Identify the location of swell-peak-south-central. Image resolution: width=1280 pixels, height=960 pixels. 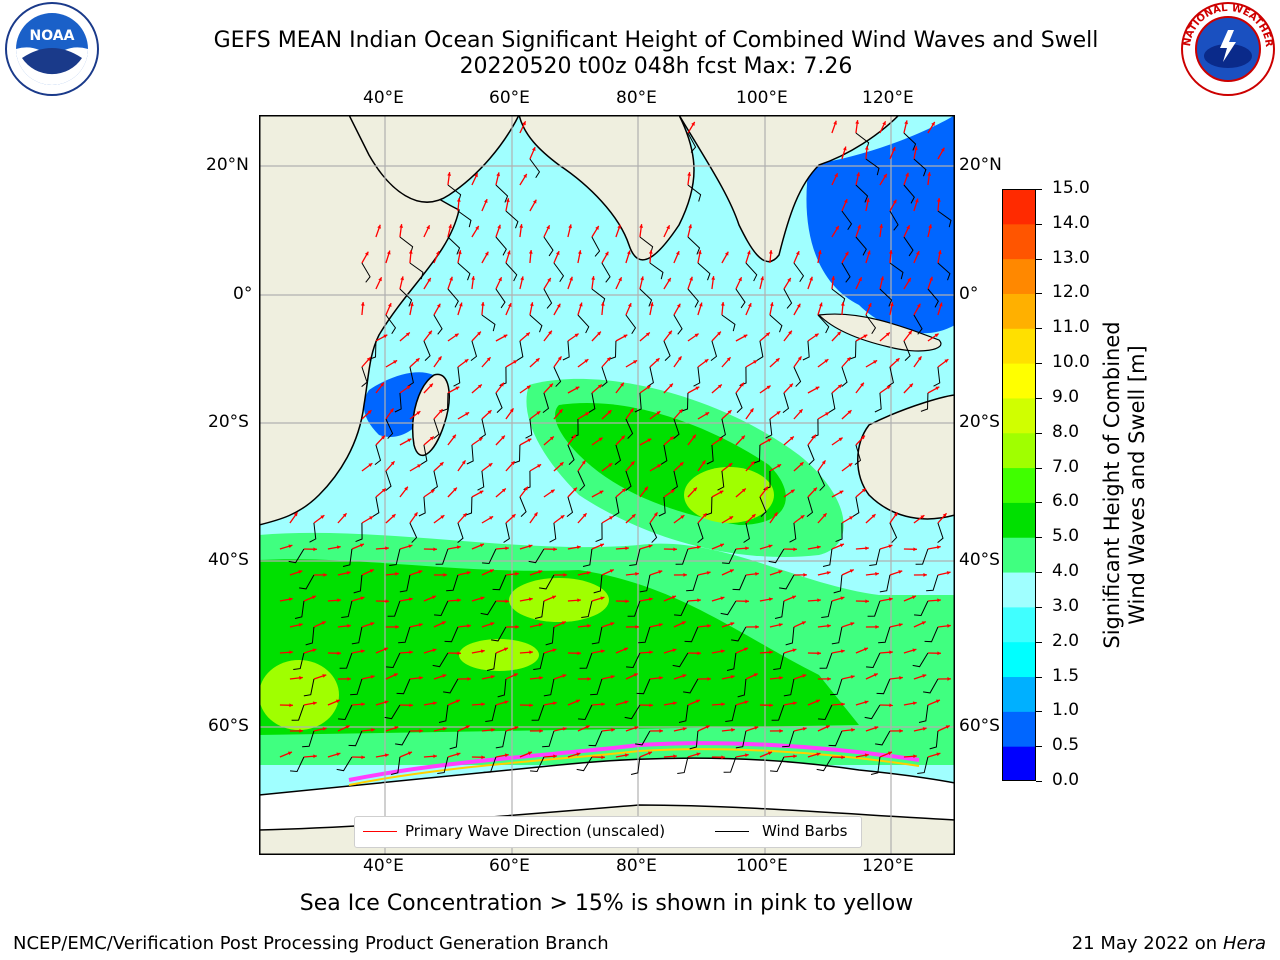
(729, 495).